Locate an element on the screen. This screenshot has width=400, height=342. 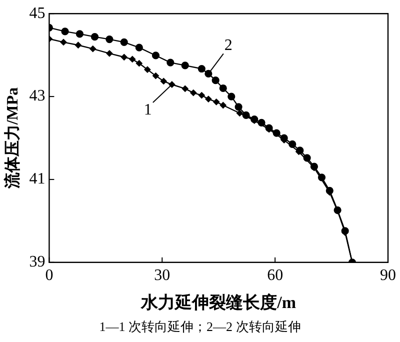
x-tick-label: 90 is located at coordinates (388, 275).